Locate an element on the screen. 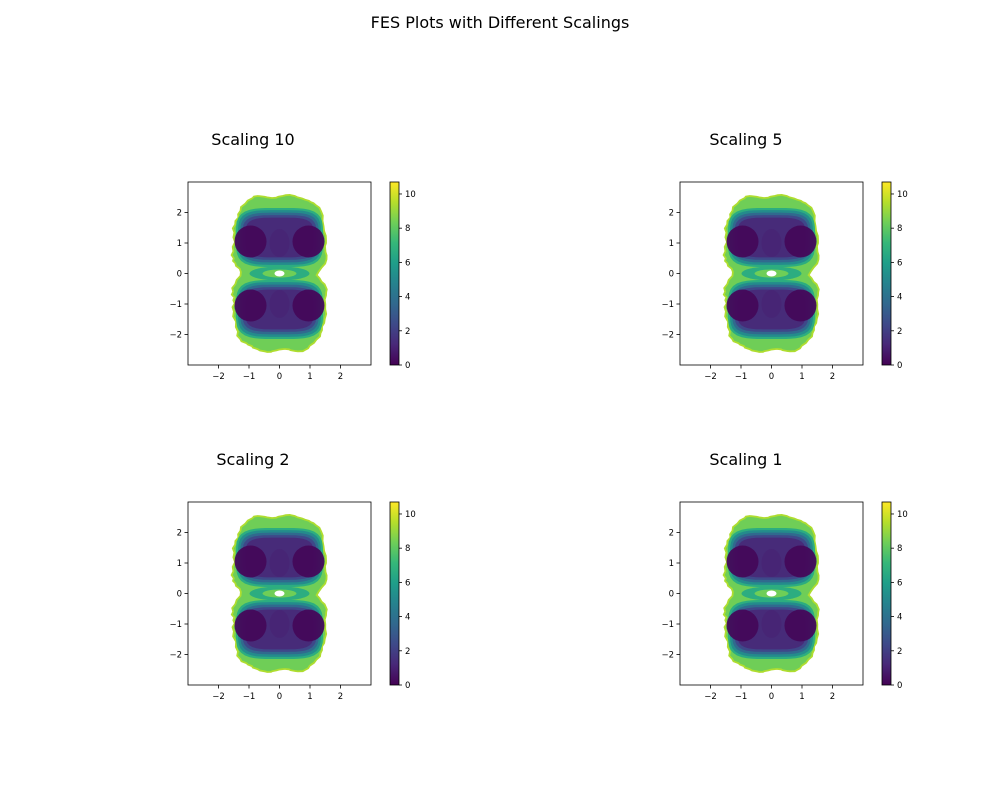 This screenshot has width=1000, height=800. subplot-3: Scaling 2 −2 −1 0 1 2 −2 −1 0 1 2 0 2 4 6 8 10 is located at coordinates (292, 576).